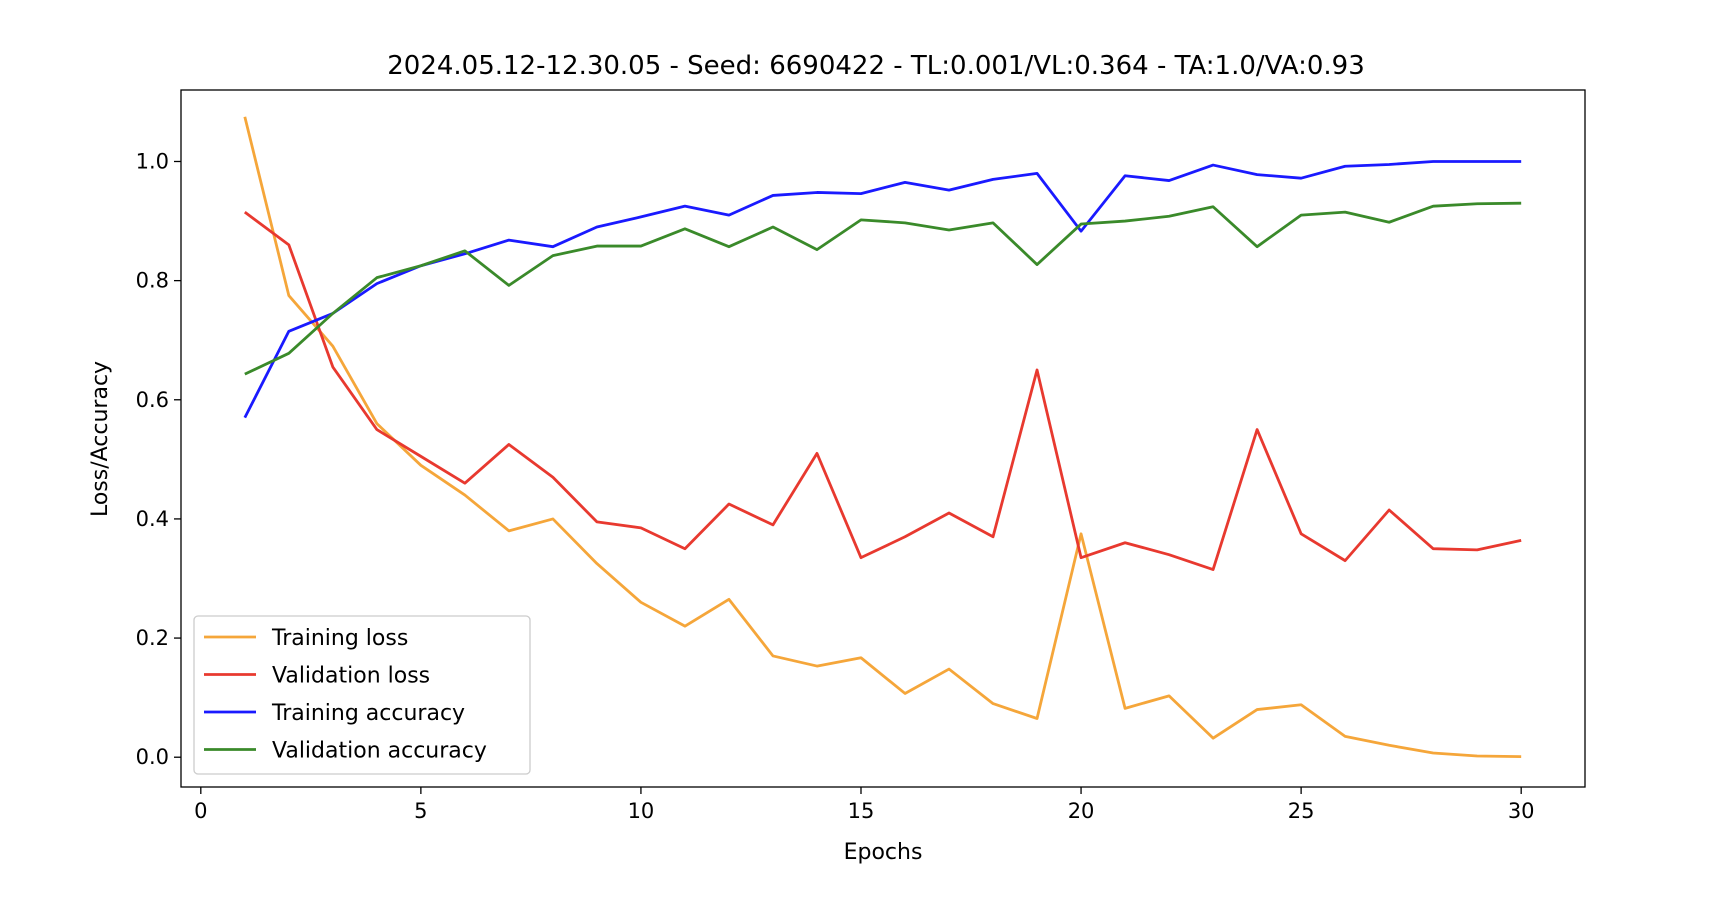 This screenshot has width=1732, height=904. Describe the element at coordinates (351, 676) in the screenshot. I see `legend-label-validation-loss: Validation loss` at that location.